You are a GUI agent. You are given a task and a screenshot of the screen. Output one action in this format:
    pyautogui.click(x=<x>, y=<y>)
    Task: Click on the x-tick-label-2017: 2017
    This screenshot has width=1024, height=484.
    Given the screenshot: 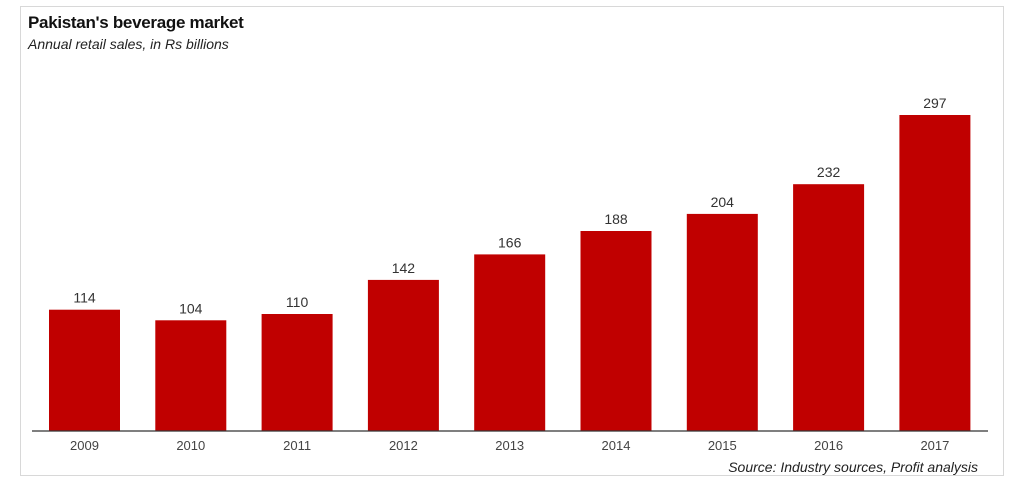 What is the action you would take?
    pyautogui.click(x=934, y=445)
    